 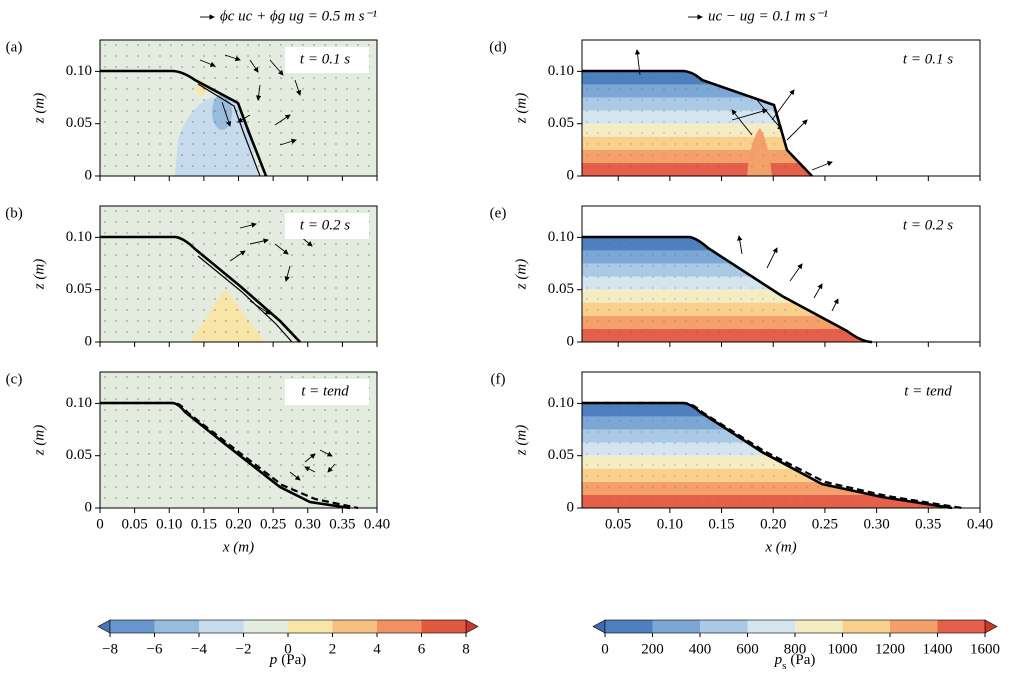 I want to click on colorbar-tick-label: −8, so click(x=110, y=649).